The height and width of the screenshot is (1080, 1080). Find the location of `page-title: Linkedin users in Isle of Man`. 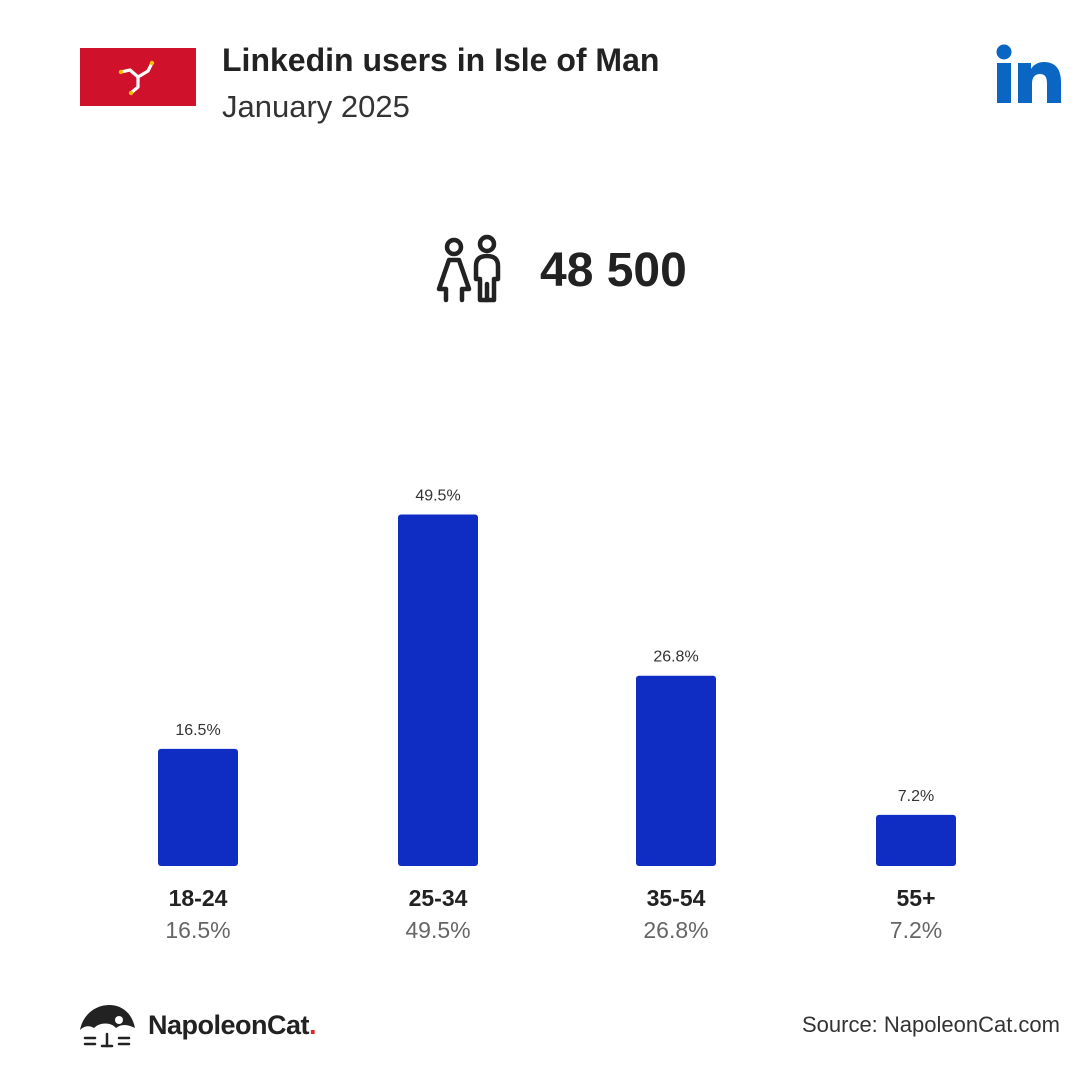

page-title: Linkedin users in Isle of Man is located at coordinates (441, 60).